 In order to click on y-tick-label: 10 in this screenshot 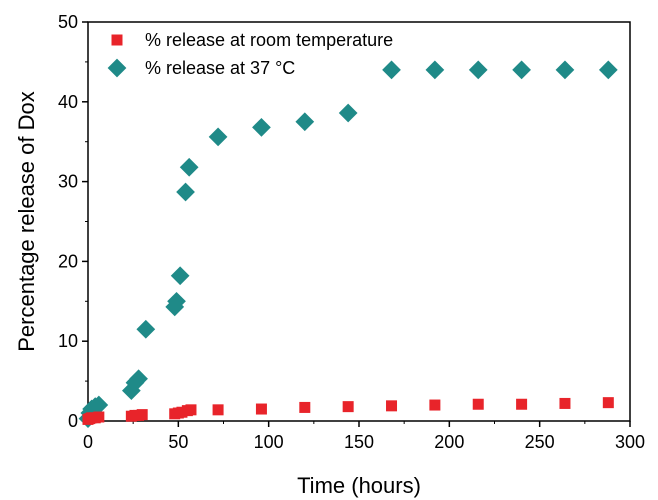, I will do `click(68, 341)`.